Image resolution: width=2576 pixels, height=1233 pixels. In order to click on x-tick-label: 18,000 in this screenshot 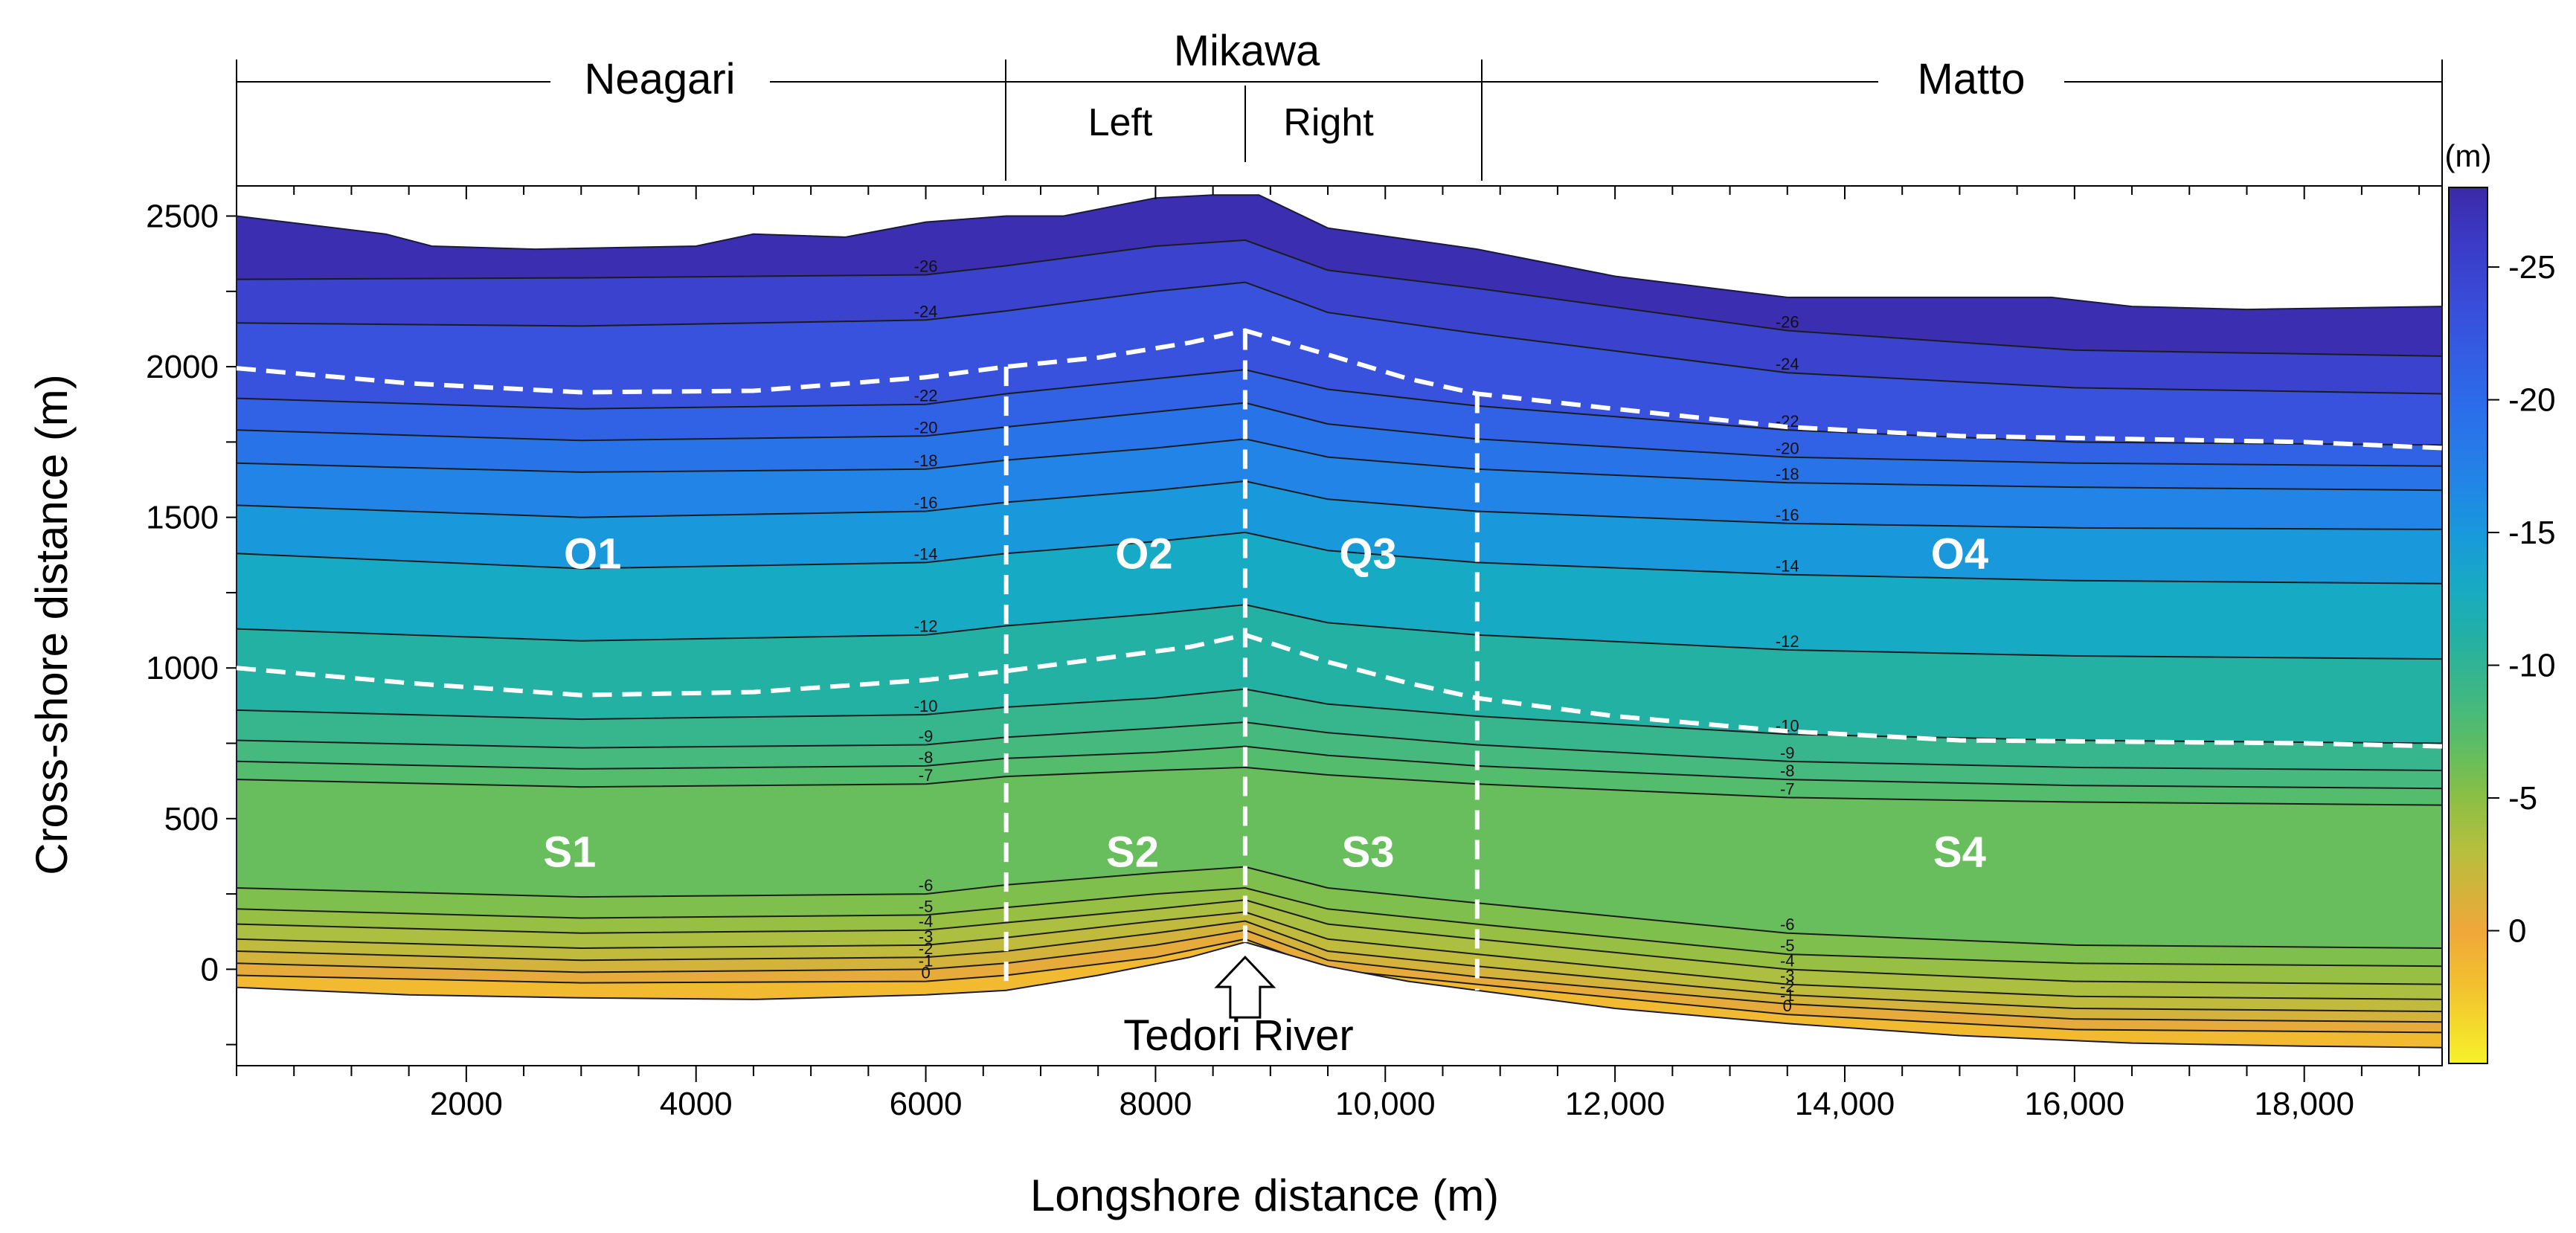, I will do `click(2304, 1104)`.